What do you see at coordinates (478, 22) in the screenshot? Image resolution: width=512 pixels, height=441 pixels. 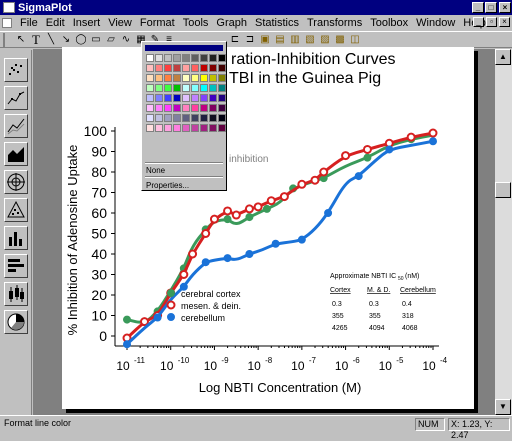 I see `doc-minimize-button: _` at bounding box center [478, 22].